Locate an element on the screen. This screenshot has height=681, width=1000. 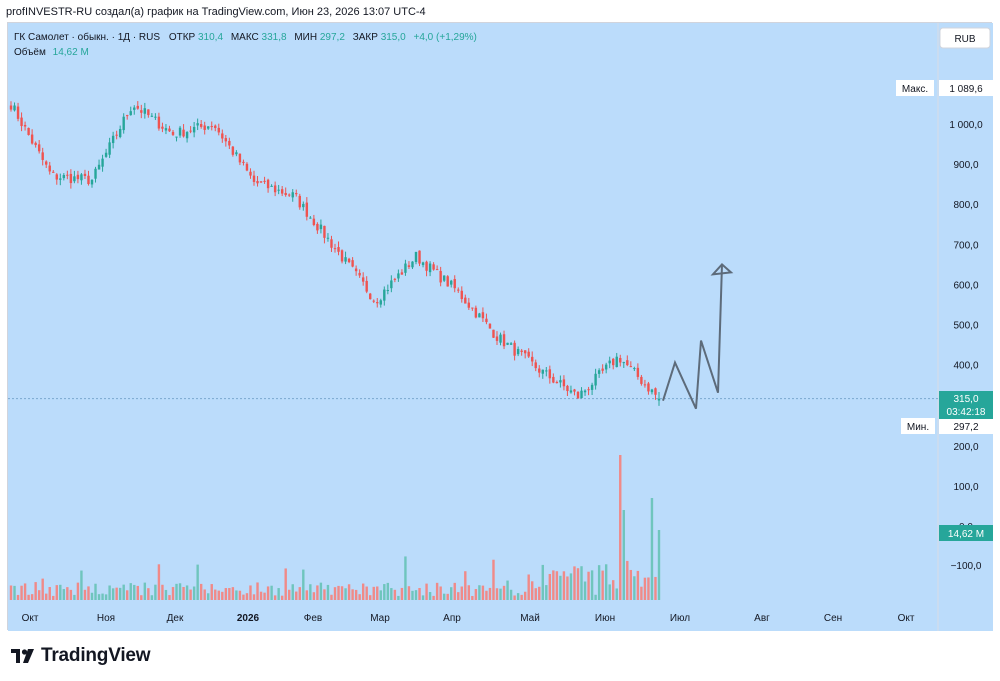
time-tick-label: Июл is located at coordinates (680, 618).